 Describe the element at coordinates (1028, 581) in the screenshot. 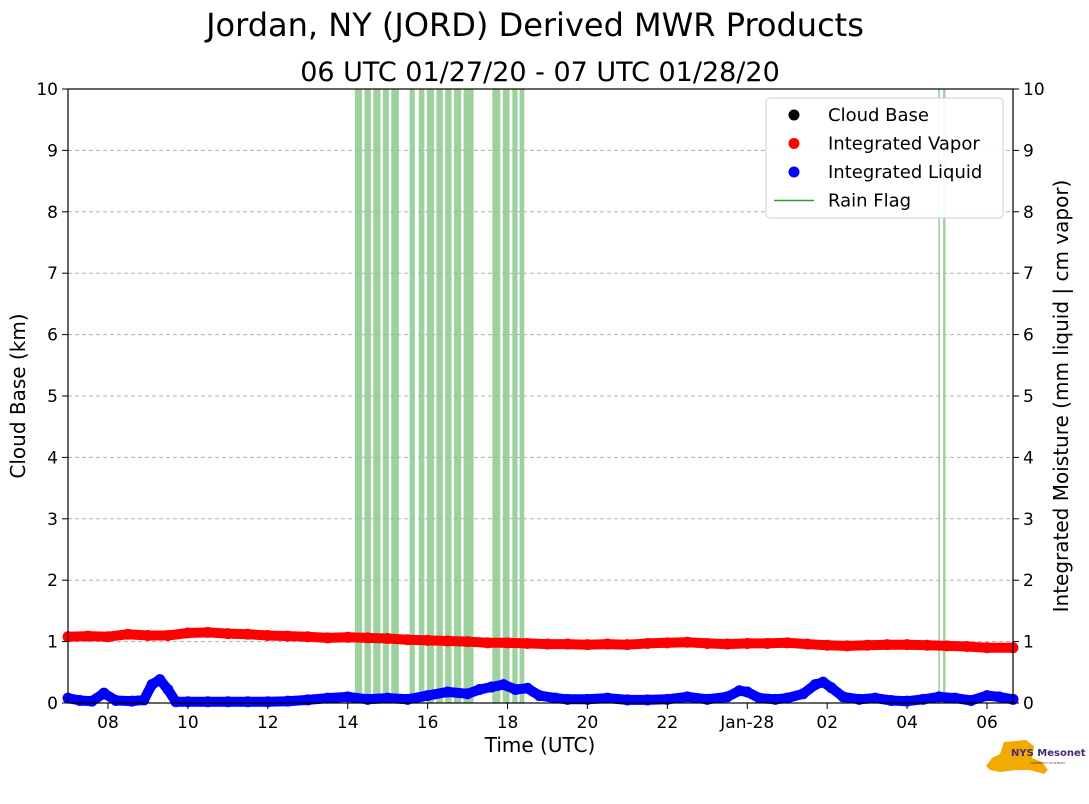

I see `y-tick-label-right: 2` at that location.